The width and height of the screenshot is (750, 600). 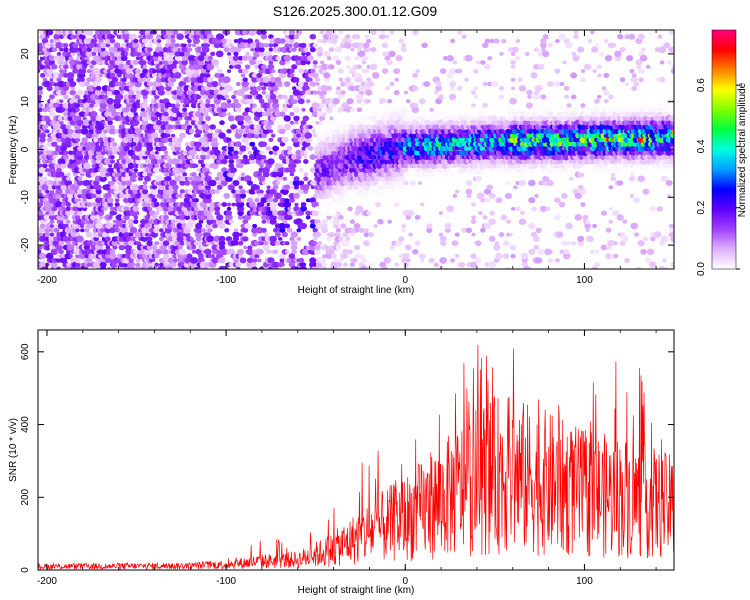 What do you see at coordinates (355, 11) in the screenshot?
I see `figure-title: S126.2025.300.01.12.G09` at bounding box center [355, 11].